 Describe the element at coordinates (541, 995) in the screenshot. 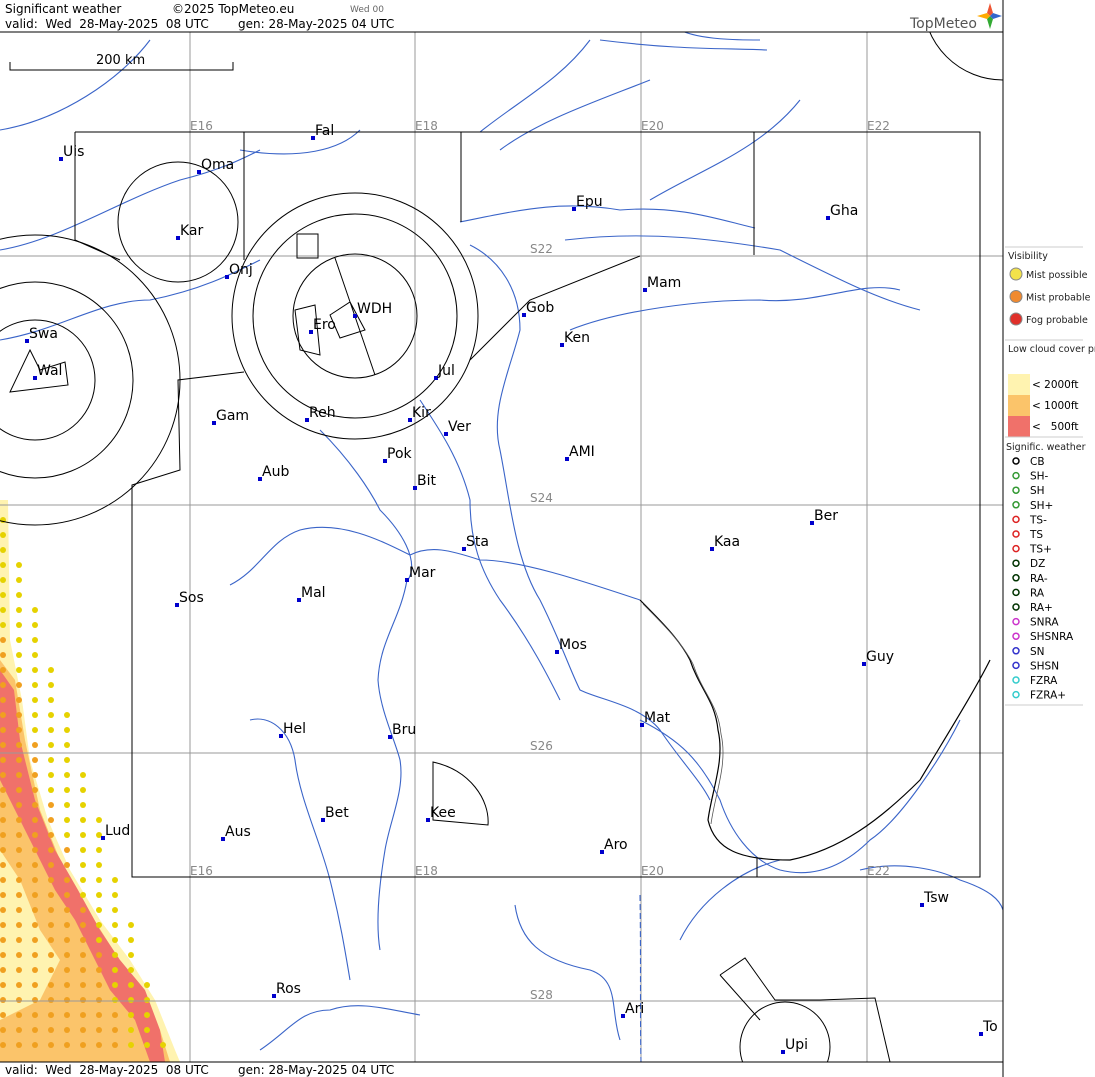

I see `latitude-label: S28` at that location.